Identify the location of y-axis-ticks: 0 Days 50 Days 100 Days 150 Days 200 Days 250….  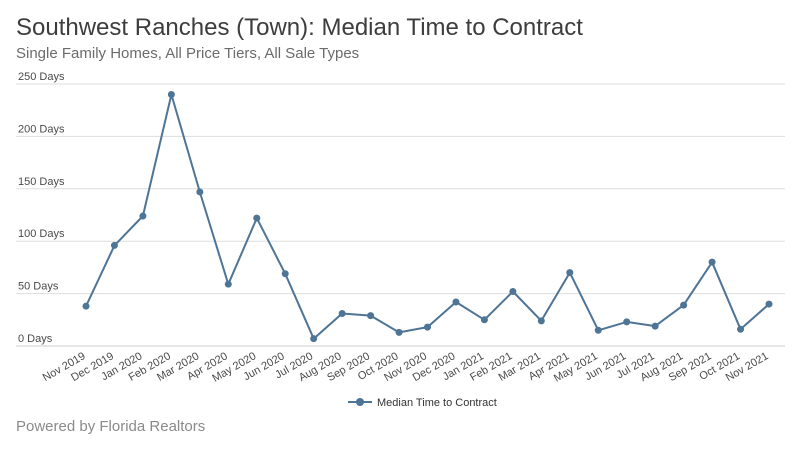
(41, 208).